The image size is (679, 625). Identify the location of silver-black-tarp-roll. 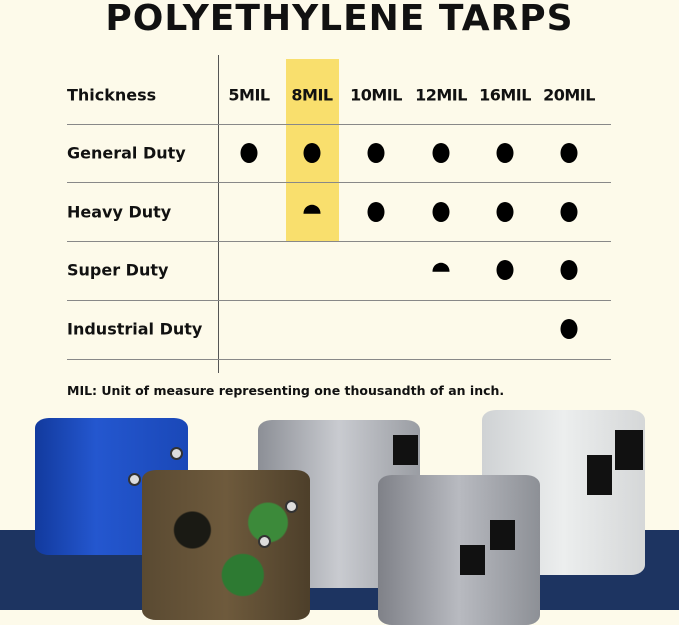
(459, 550).